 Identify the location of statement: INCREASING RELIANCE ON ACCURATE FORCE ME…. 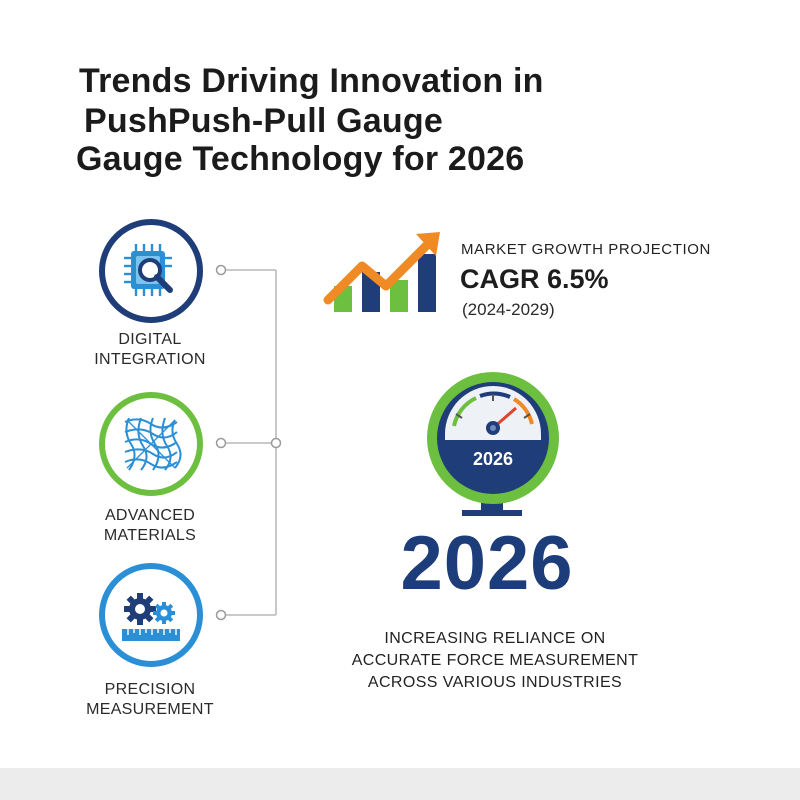
(495, 661).